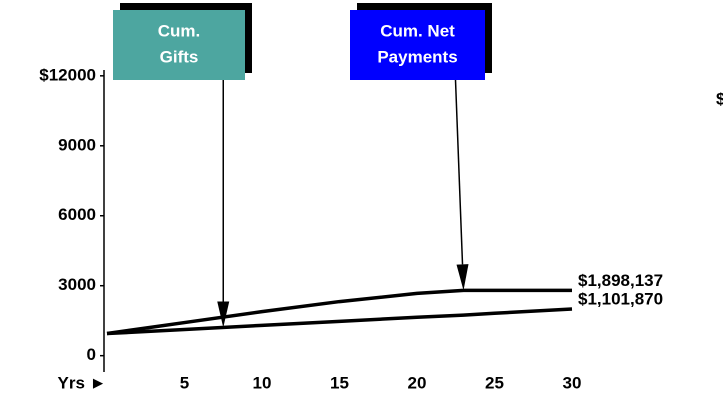 The image size is (723, 416). What do you see at coordinates (719, 98) in the screenshot?
I see `corner-text: $` at bounding box center [719, 98].